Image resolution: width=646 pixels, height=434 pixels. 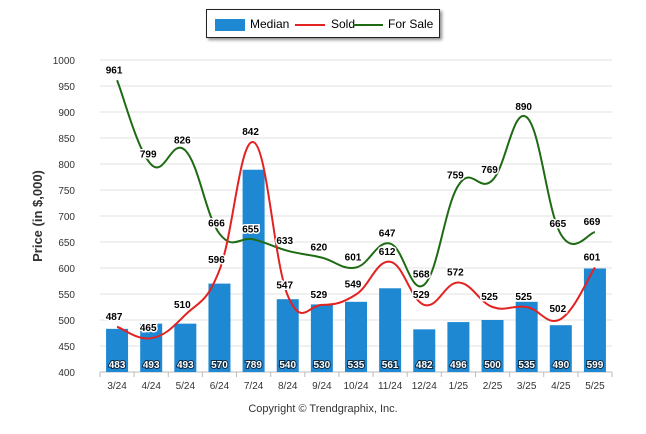 What do you see at coordinates (355, 386) in the screenshot?
I see `x-tick-label: 10/24` at bounding box center [355, 386].